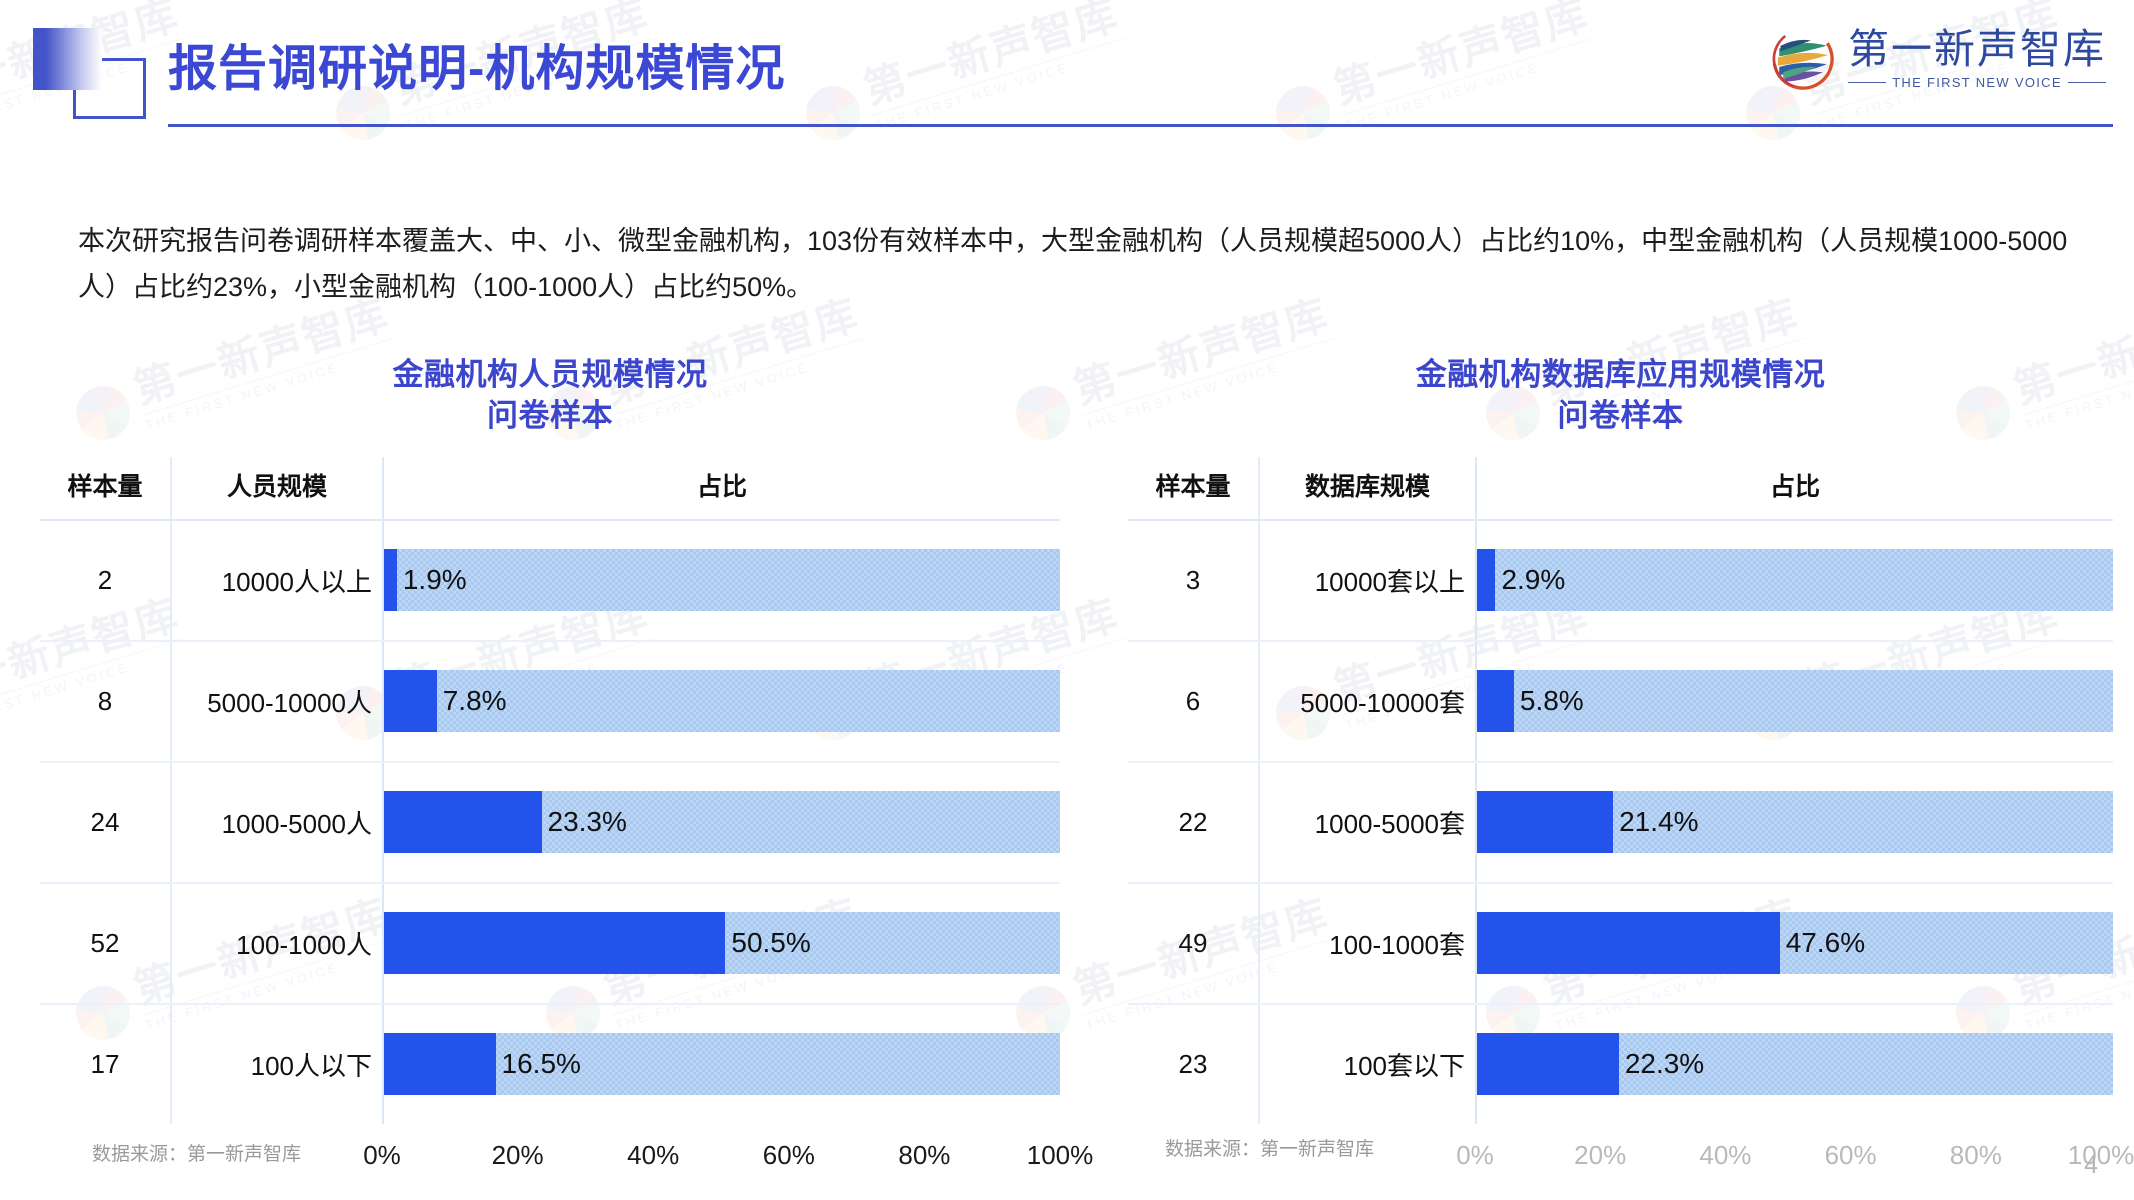  I want to click on cell-share-bar: 23.3%, so click(721, 822).